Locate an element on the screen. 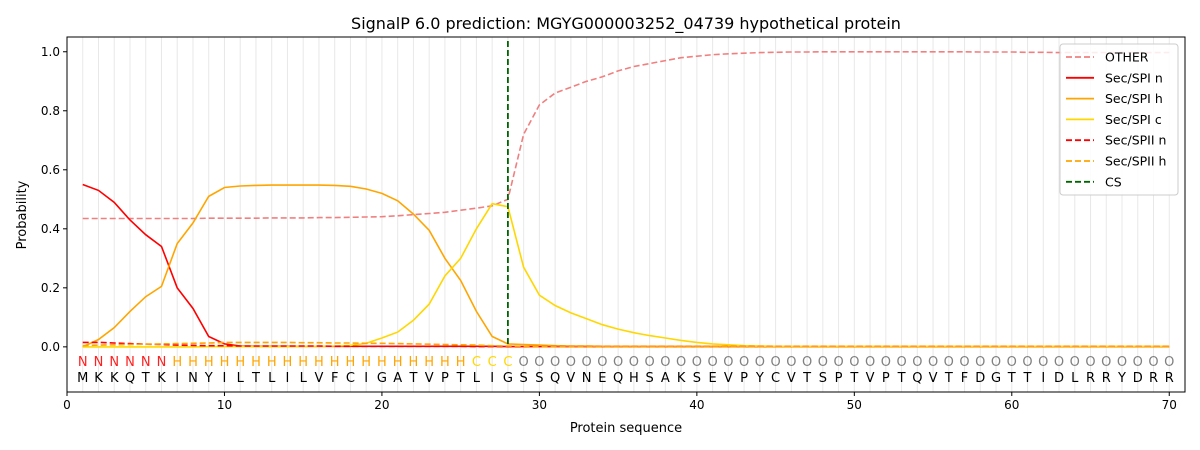  y-tick-label: 0.8 is located at coordinates (50, 111).